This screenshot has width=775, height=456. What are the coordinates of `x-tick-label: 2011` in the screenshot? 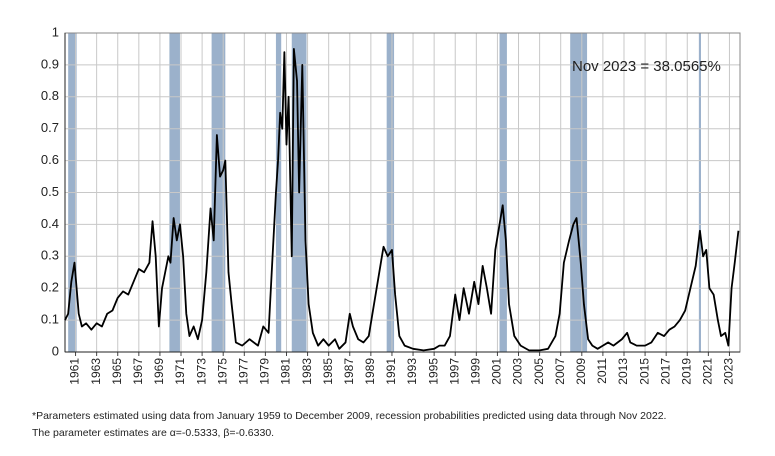 It's located at (602, 371).